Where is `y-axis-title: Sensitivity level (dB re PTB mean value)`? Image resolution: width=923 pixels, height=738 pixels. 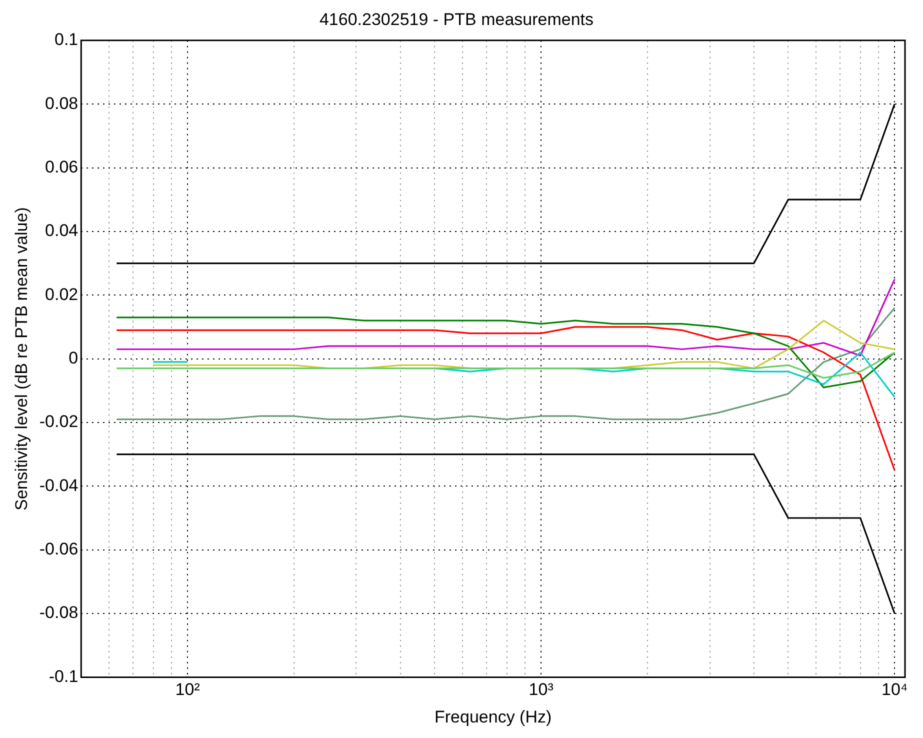
y-axis-title: Sensitivity level (dB re PTB mean value) is located at coordinates (21, 358).